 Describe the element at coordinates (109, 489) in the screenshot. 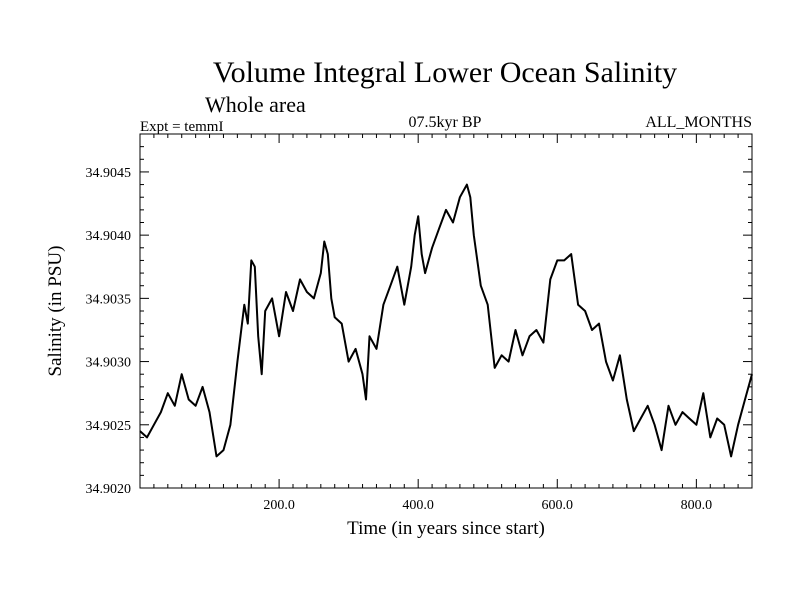

I see `y-tick-label: 34.9020` at that location.